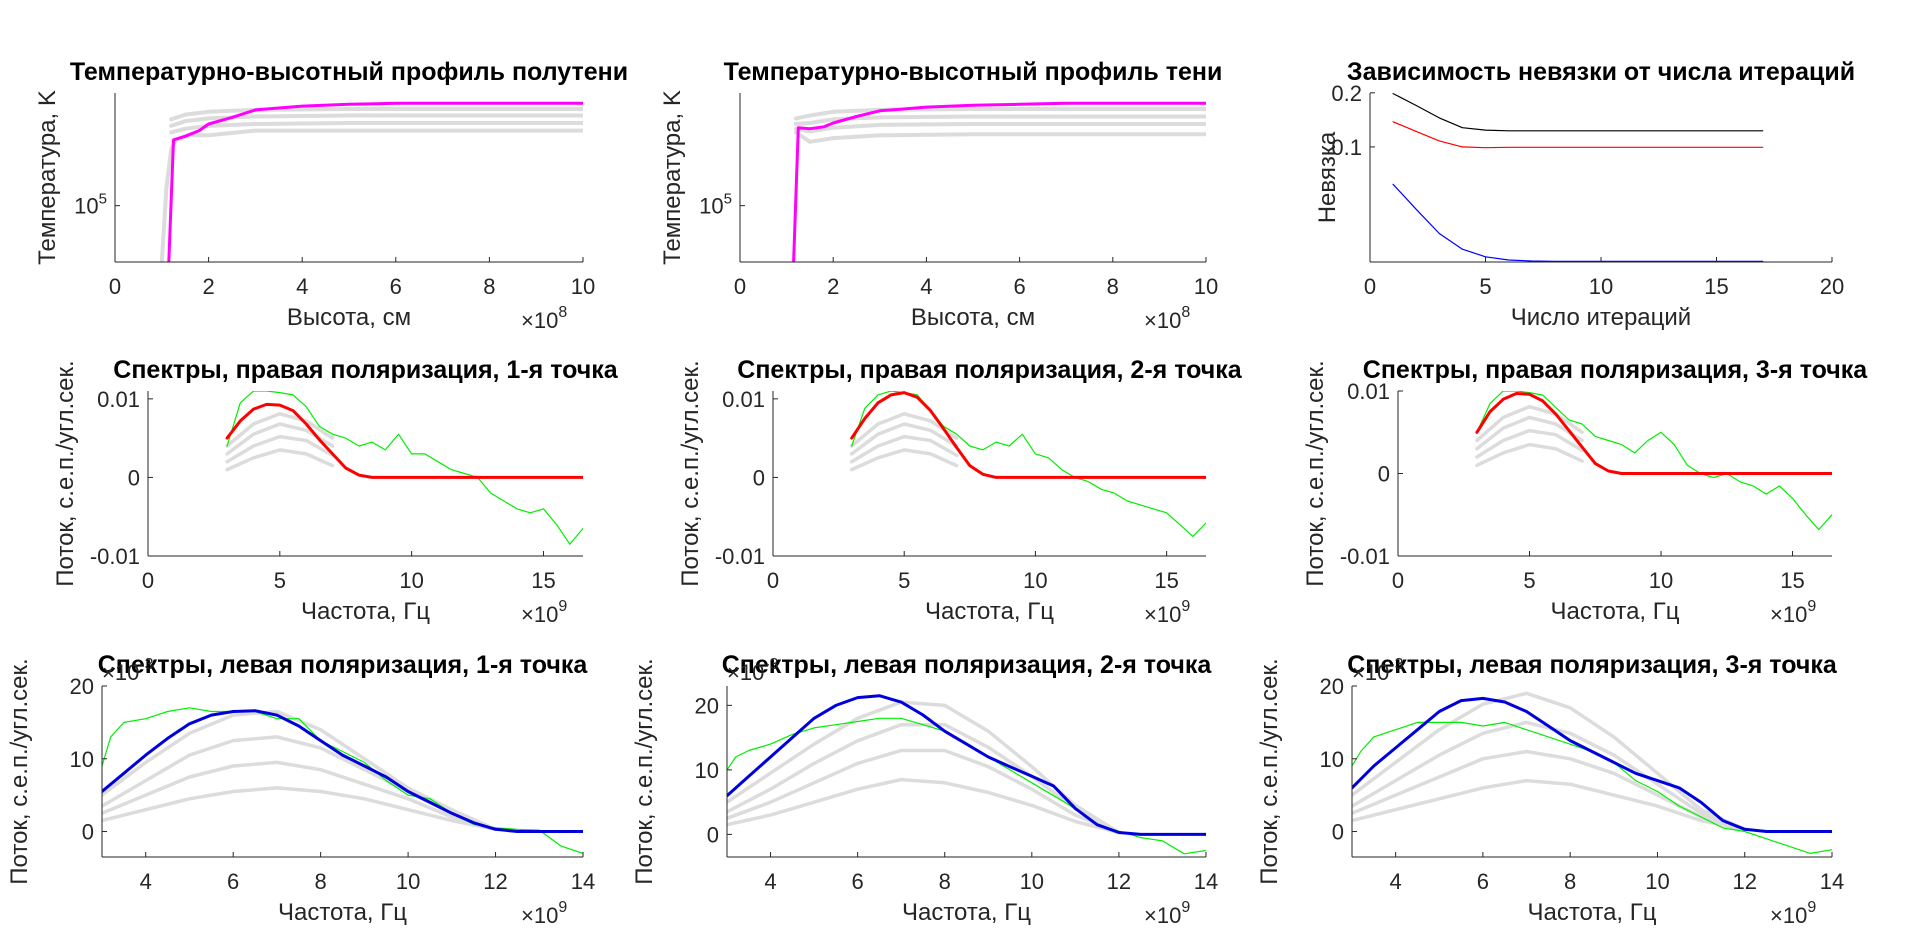  What do you see at coordinates (543, 580) in the screenshot?
I see `x-tick-label: 15` at bounding box center [543, 580].